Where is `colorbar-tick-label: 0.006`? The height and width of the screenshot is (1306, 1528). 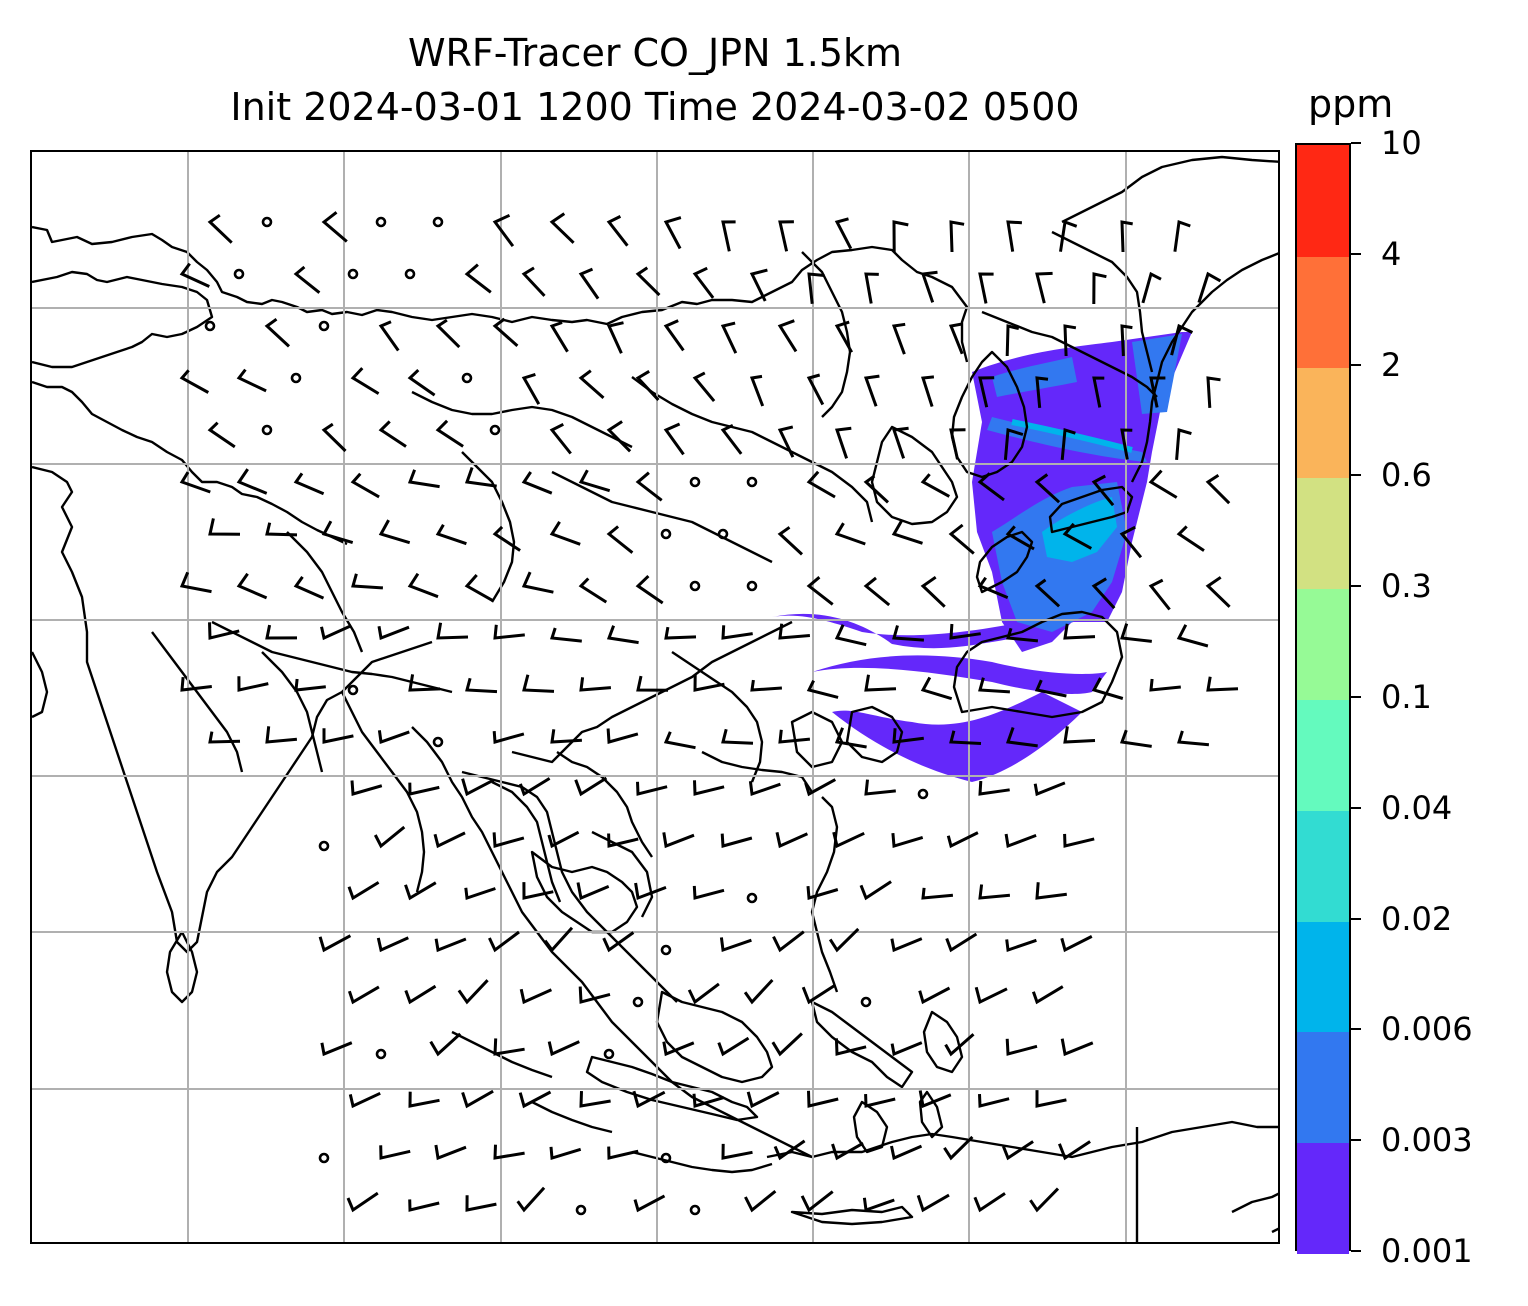 colorbar-tick-label: 0.006 is located at coordinates (1427, 1029).